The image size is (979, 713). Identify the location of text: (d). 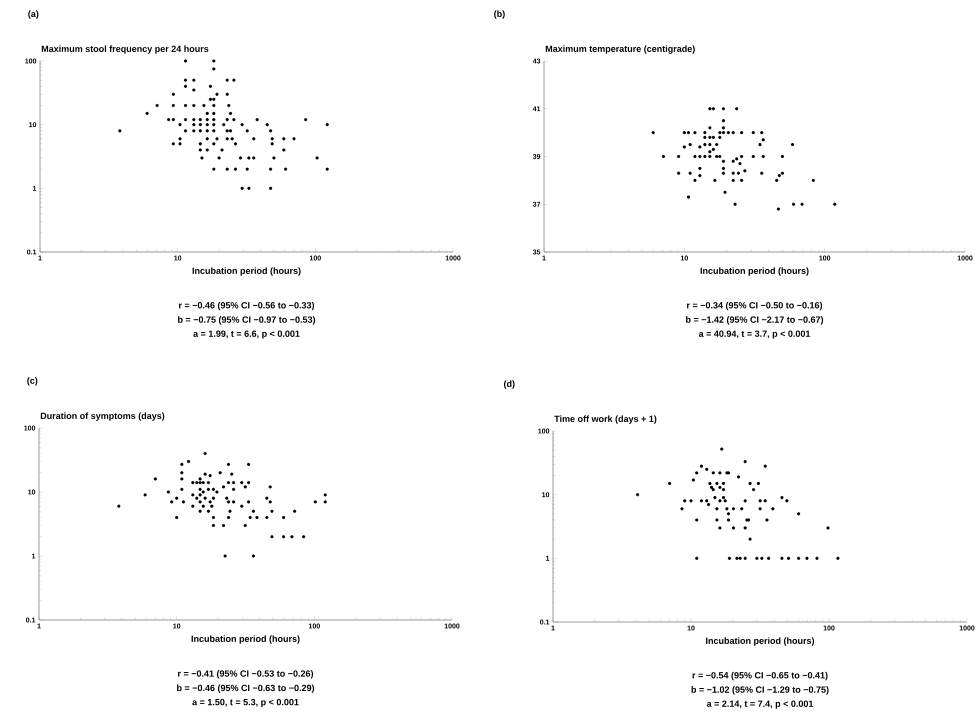
(509, 384).